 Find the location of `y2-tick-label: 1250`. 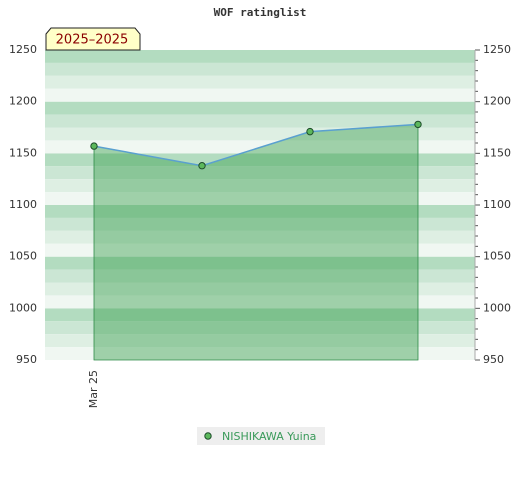

y2-tick-label: 1250 is located at coordinates (497, 49).